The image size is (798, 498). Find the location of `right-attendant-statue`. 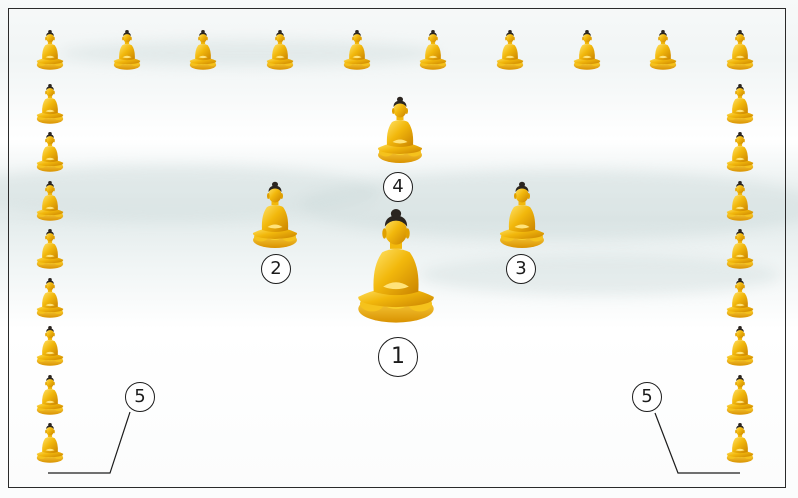

right-attendant-statue is located at coordinates (522, 214).